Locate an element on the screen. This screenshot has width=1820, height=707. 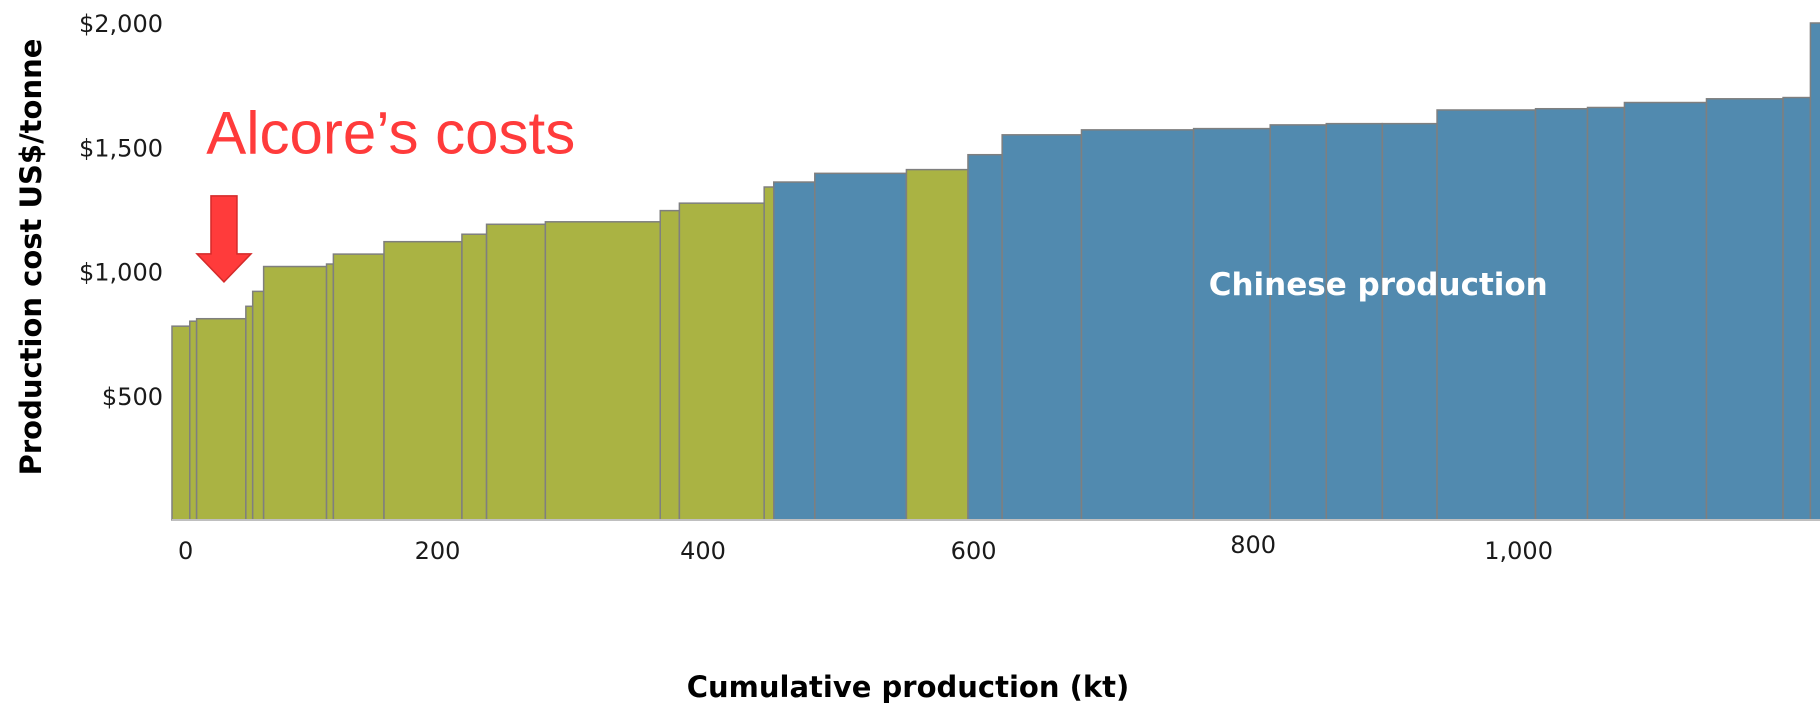
x-tick-label: 200 is located at coordinates (438, 551).